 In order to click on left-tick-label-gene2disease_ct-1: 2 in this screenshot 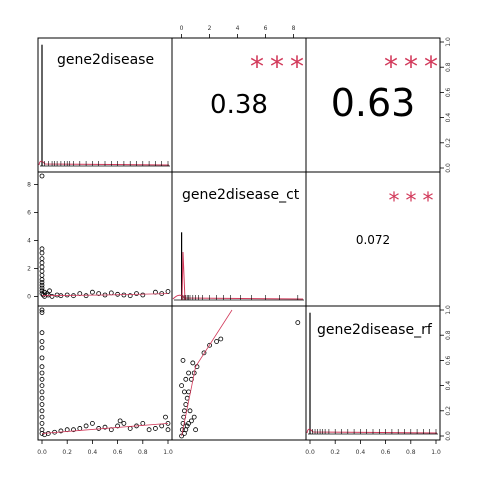, I will do `click(29, 268)`.